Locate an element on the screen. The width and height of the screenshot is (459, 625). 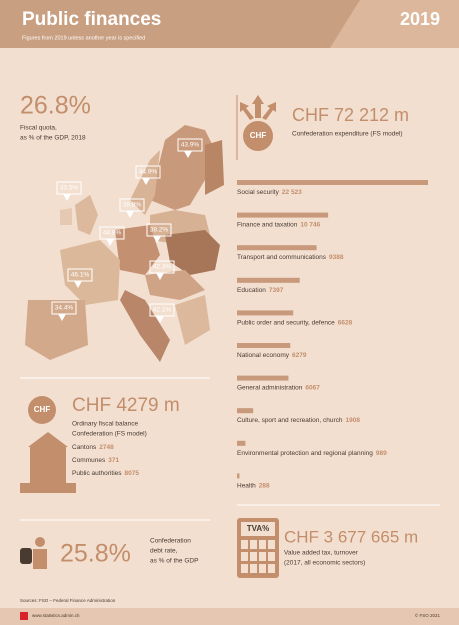
bar-label: Social security 22 523 is located at coordinates (269, 192).